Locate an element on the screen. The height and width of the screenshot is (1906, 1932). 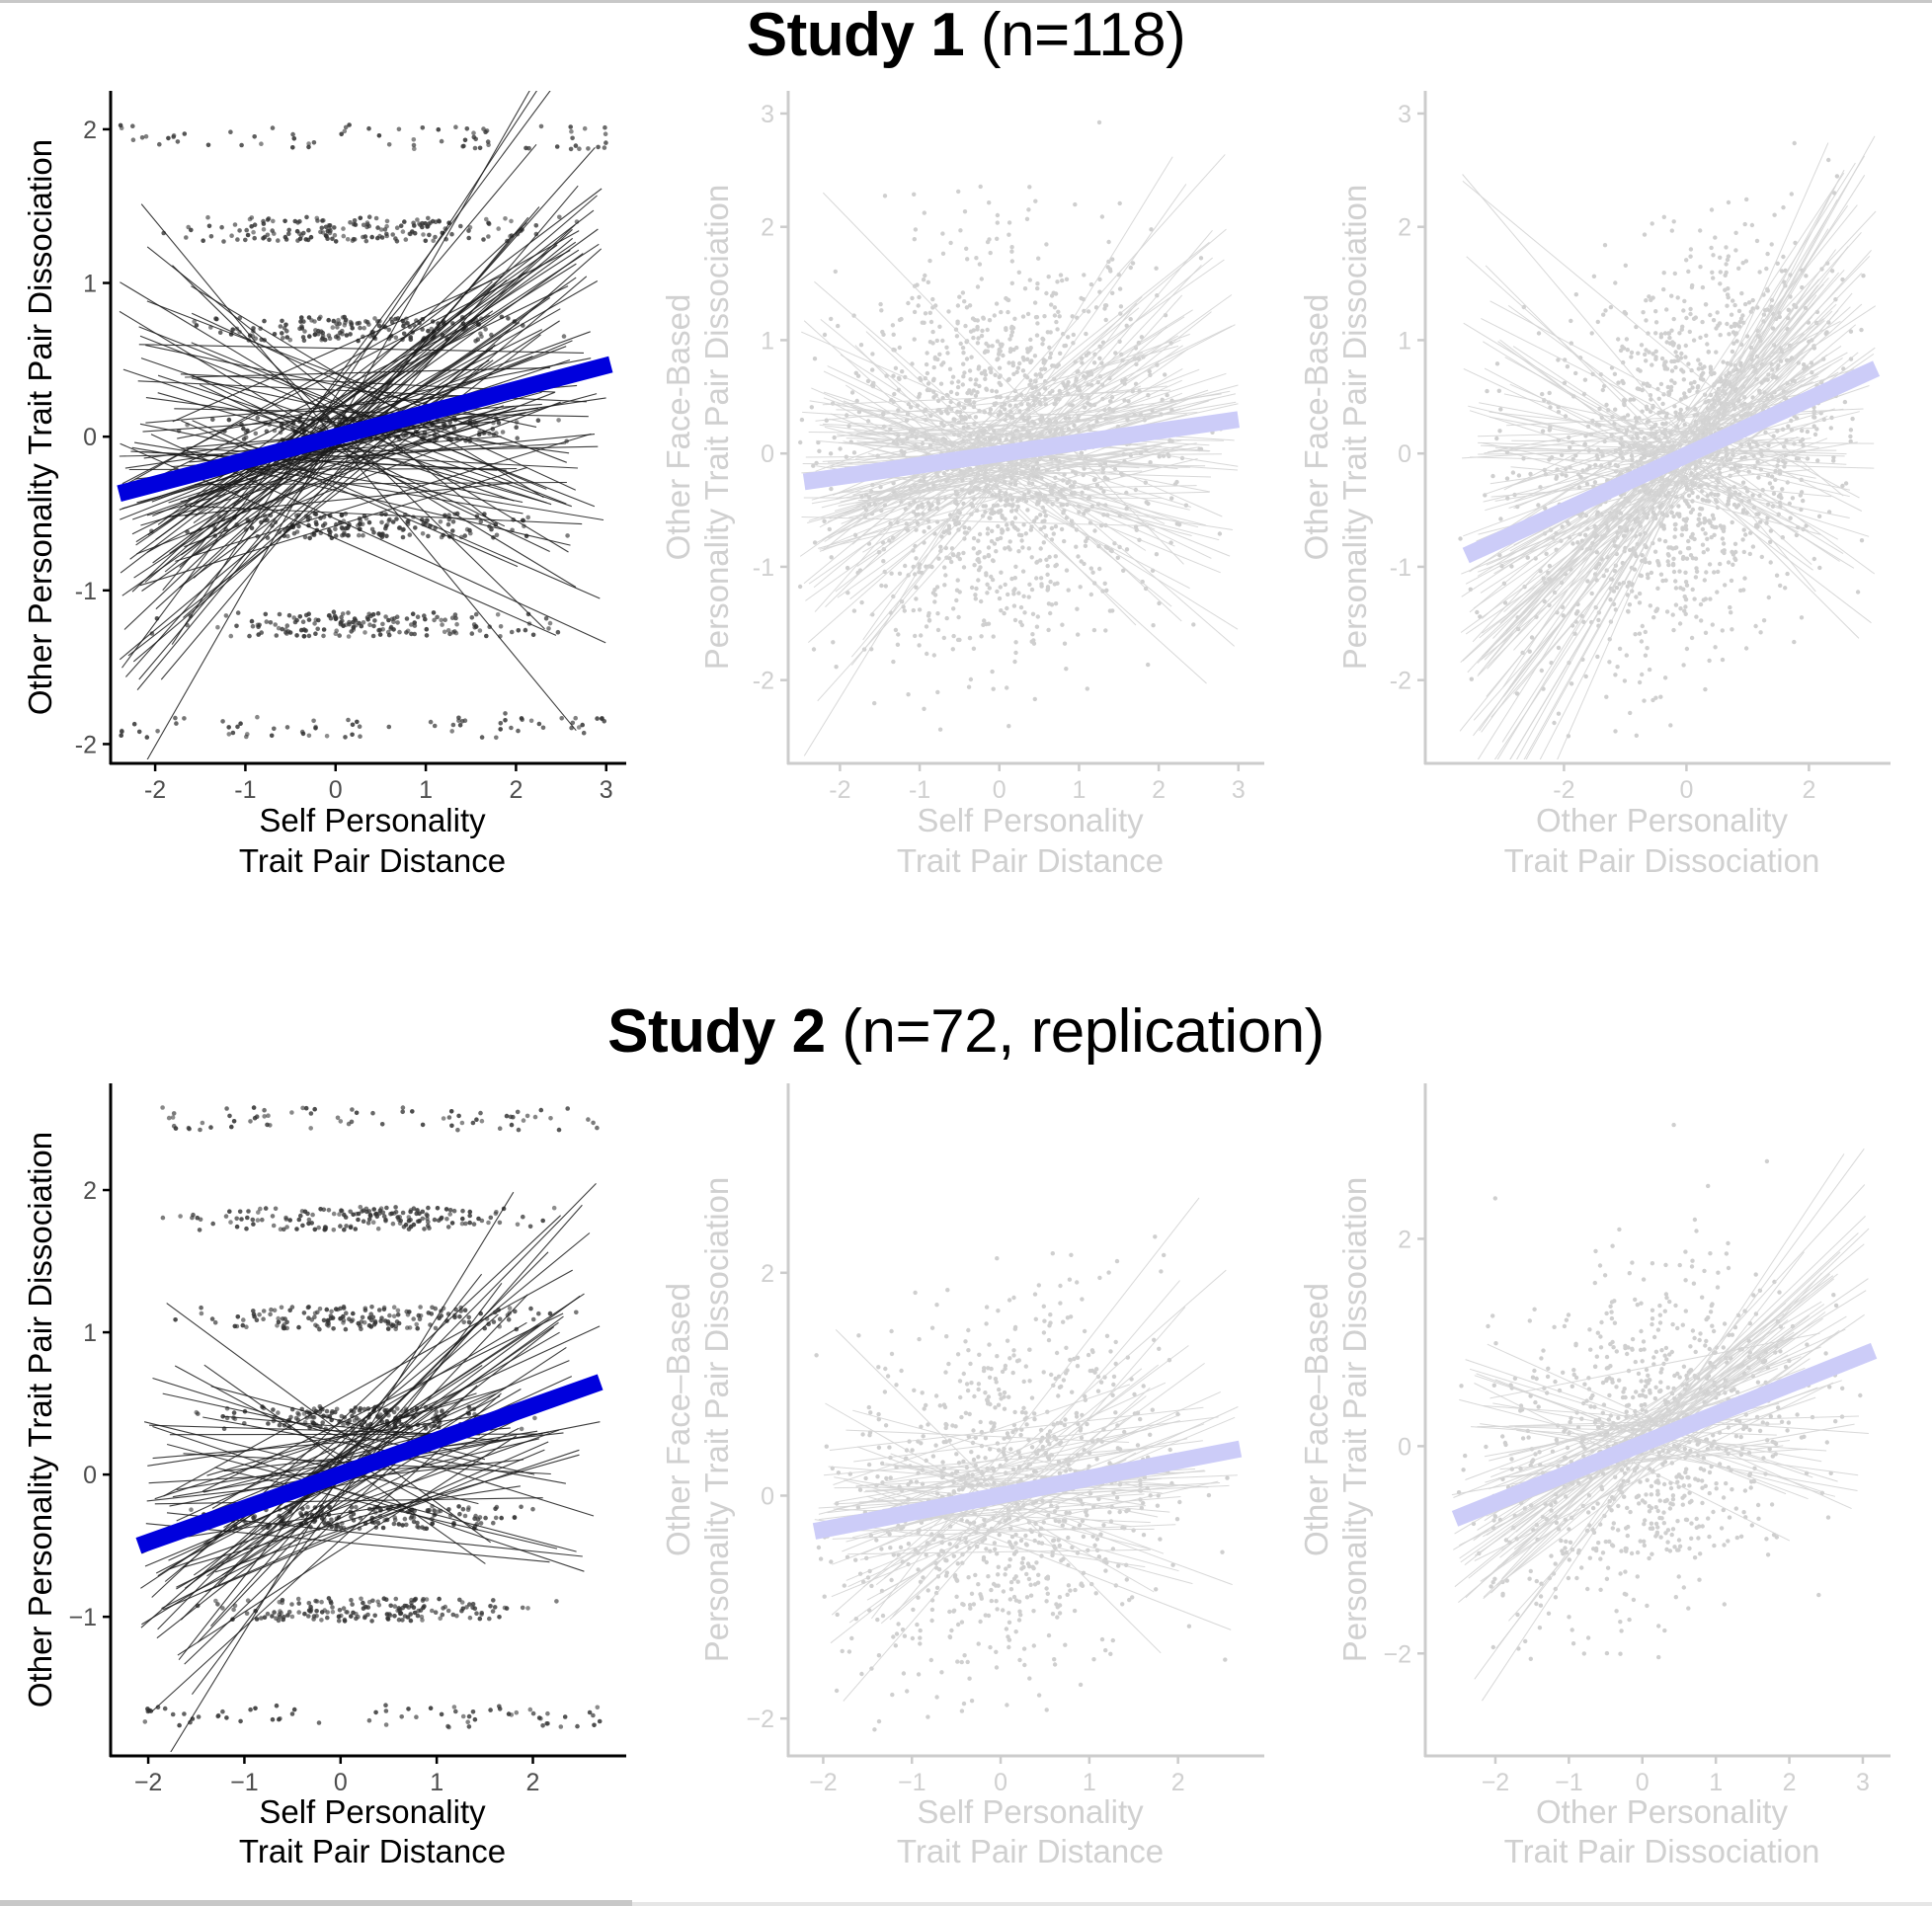
x-tick-label: 0 is located at coordinates (999, 790).